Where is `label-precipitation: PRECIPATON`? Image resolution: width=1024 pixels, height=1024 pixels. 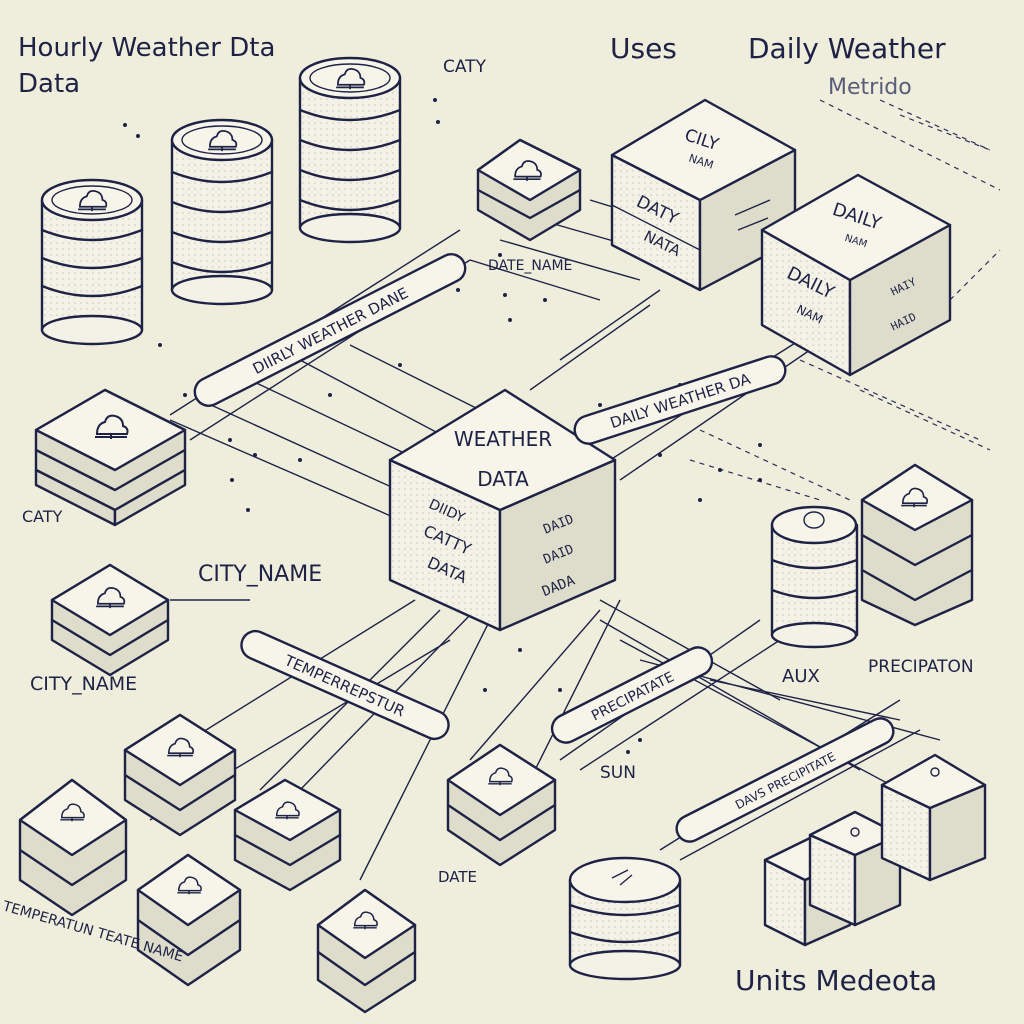
label-precipitation: PRECIPATON is located at coordinates (921, 667).